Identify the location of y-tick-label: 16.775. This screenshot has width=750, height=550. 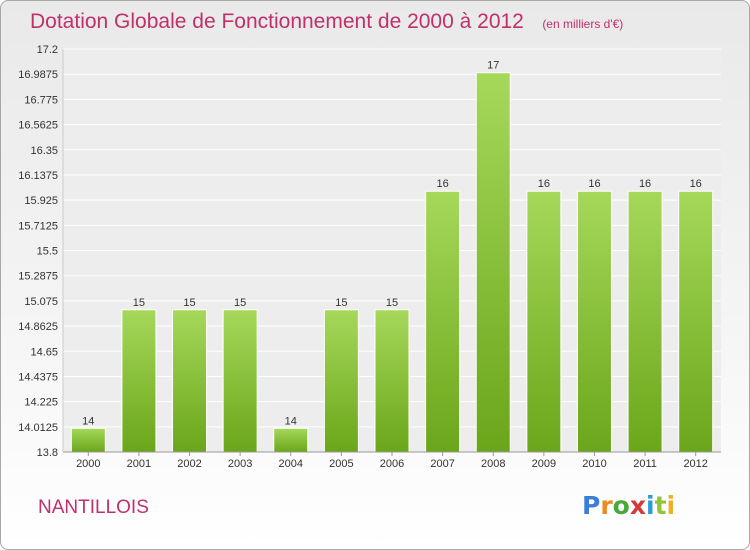
(41, 100).